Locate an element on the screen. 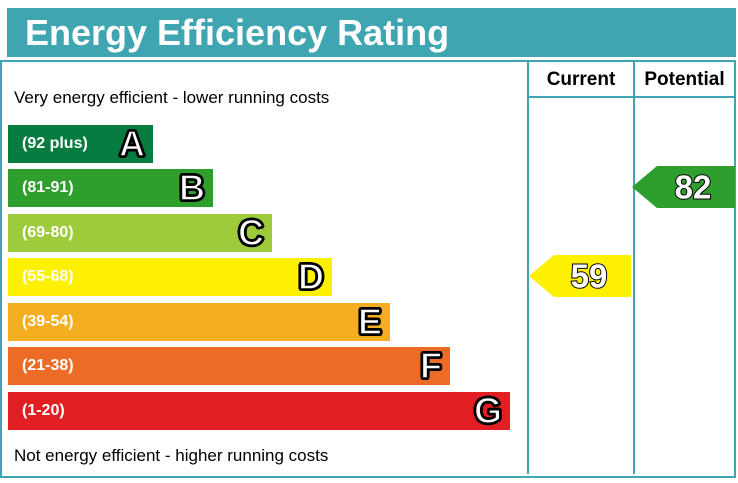 Image resolution: width=738 pixels, height=483 pixels. band-e-range: (39-54) is located at coordinates (48, 321).